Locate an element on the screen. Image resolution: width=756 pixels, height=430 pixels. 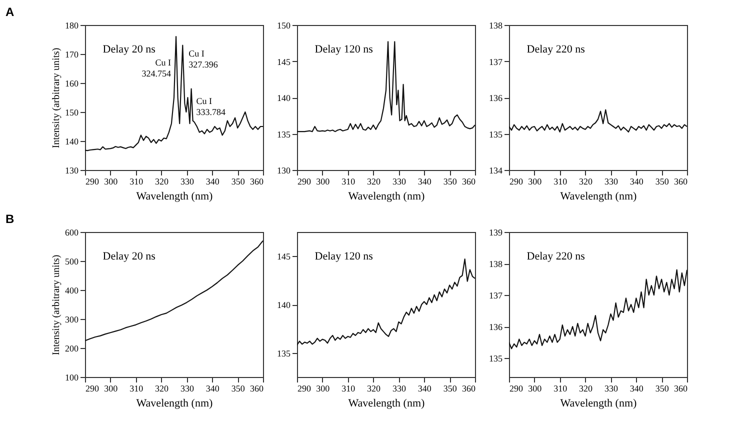
y-tick-label: 200 is located at coordinates (72, 349).